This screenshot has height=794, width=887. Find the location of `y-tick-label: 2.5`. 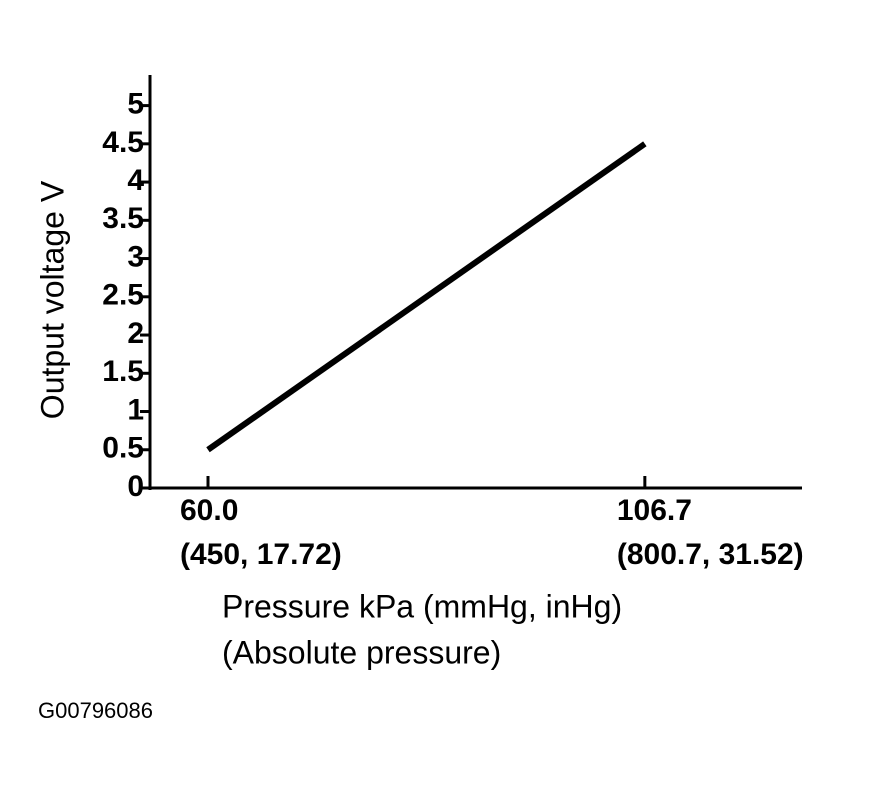

y-tick-label: 2.5 is located at coordinates (123, 295).